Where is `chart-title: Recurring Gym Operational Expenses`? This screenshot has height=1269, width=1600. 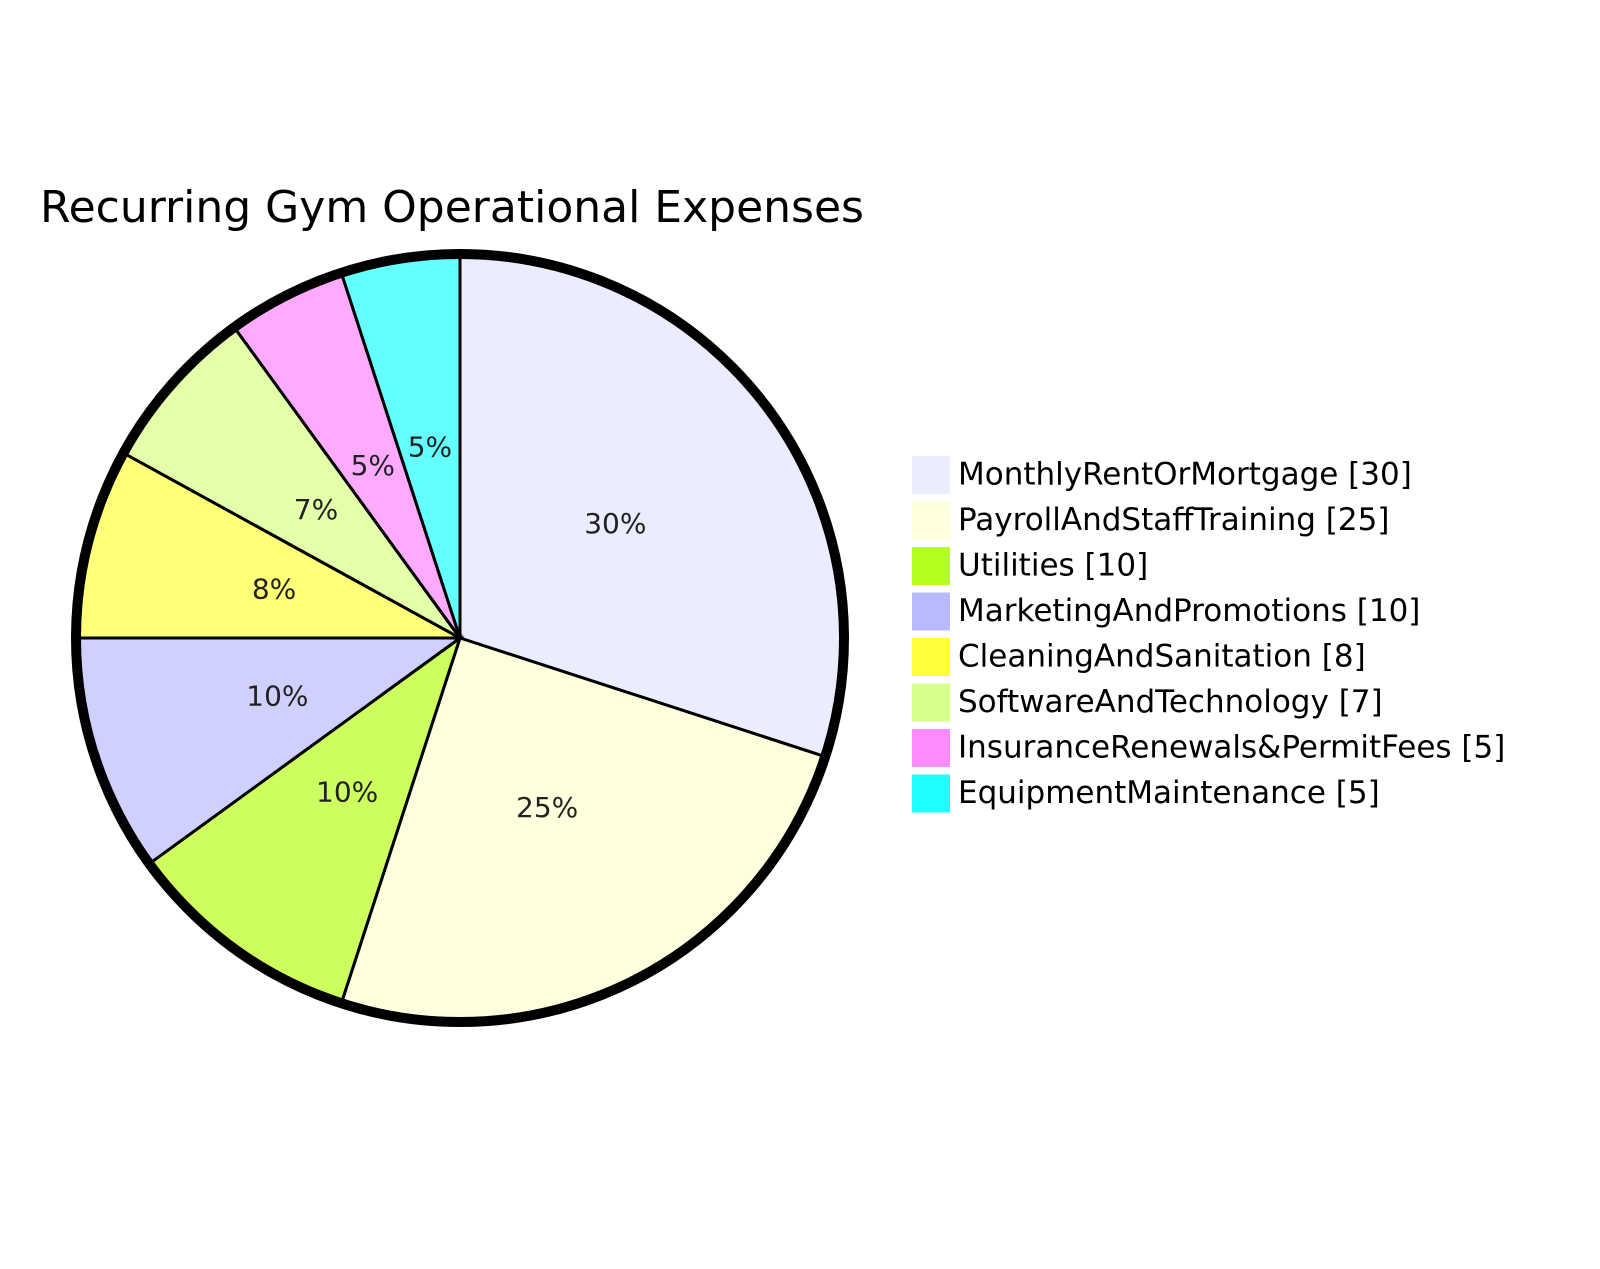
chart-title: Recurring Gym Operational Expenses is located at coordinates (452, 207).